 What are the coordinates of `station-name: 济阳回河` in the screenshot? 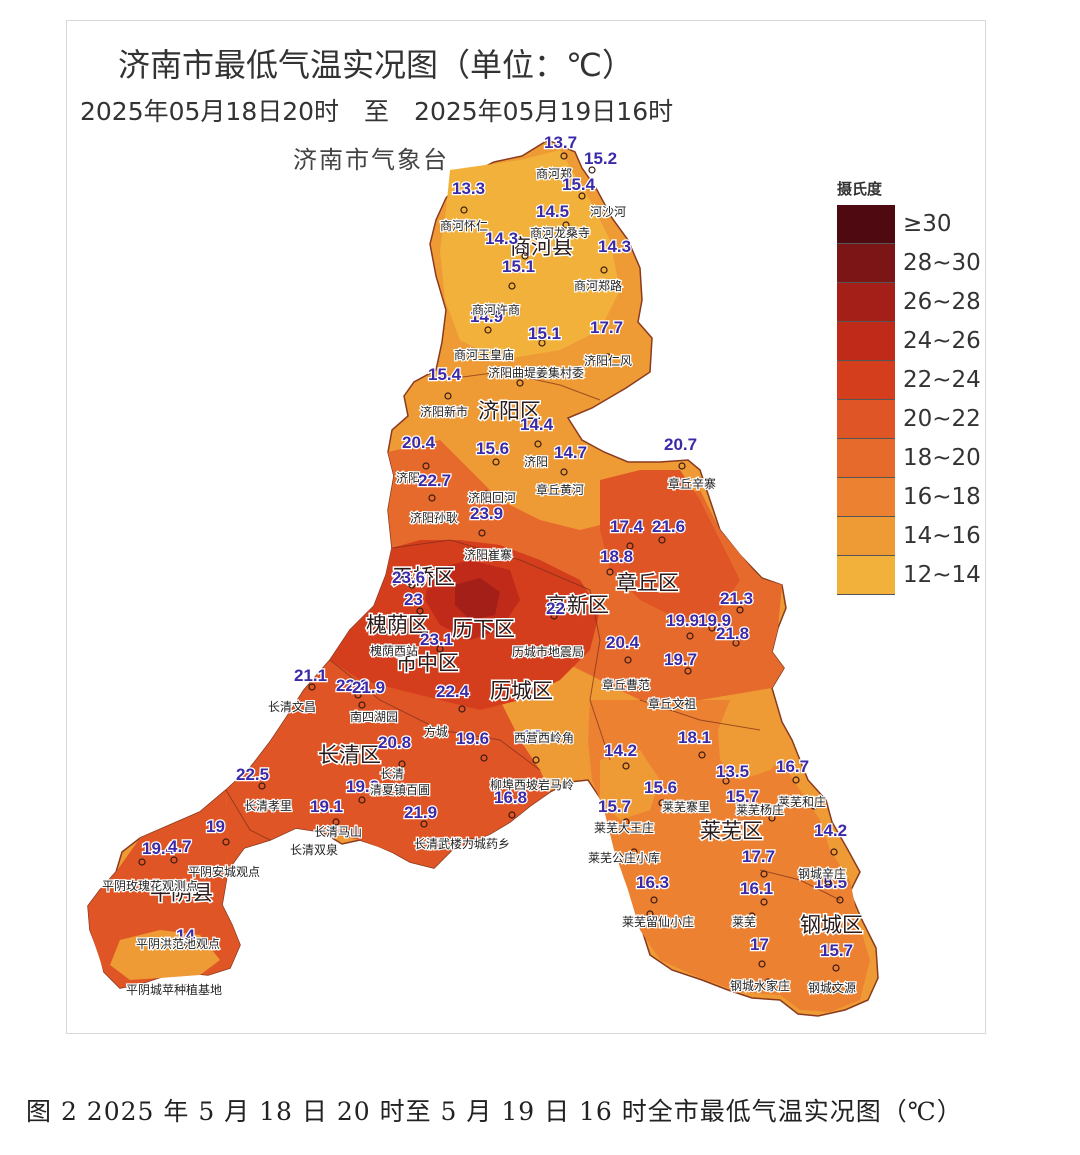 It's located at (492, 497).